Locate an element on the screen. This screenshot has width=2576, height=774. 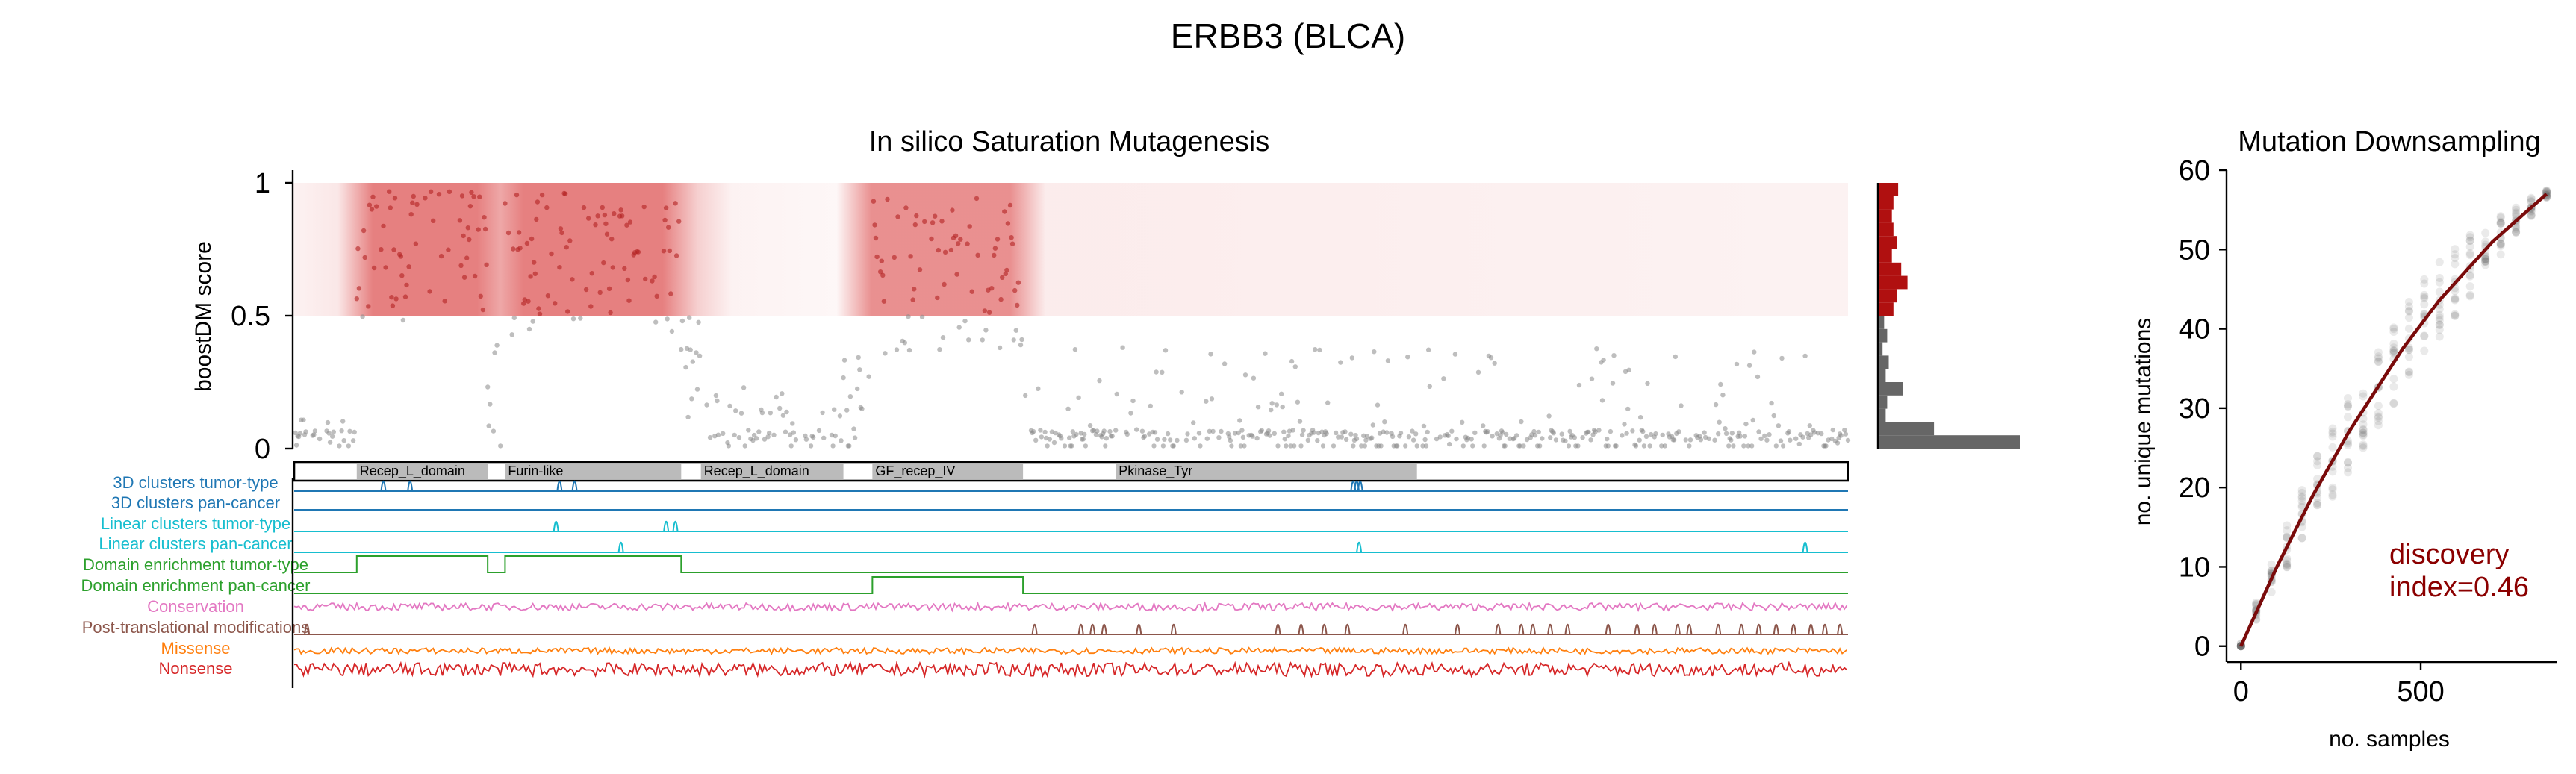
histogram-bar is located at coordinates (1886, 229).